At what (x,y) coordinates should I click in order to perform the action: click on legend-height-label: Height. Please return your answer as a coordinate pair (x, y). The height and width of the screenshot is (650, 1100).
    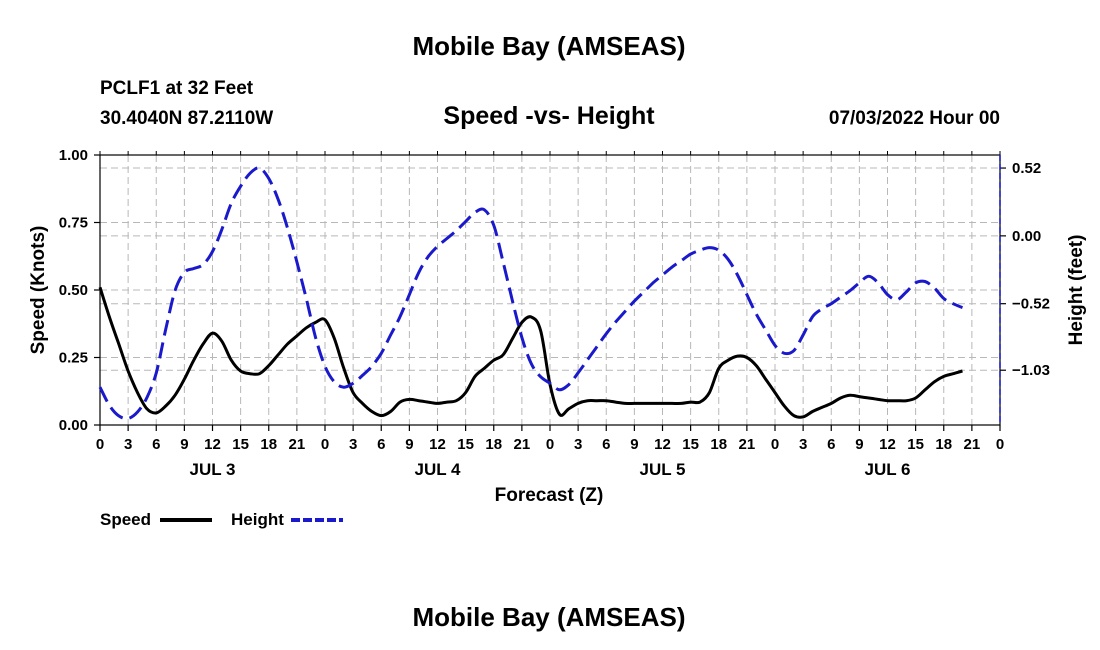
    Looking at the image, I should click on (257, 519).